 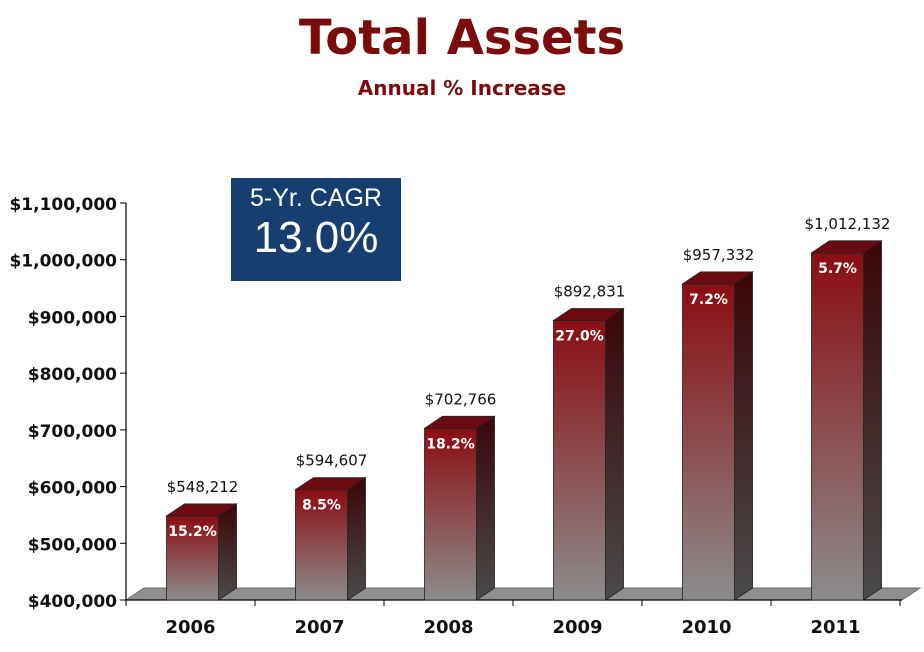 What do you see at coordinates (316, 198) in the screenshot?
I see `cagr-label: 5-Yr. CAGR` at bounding box center [316, 198].